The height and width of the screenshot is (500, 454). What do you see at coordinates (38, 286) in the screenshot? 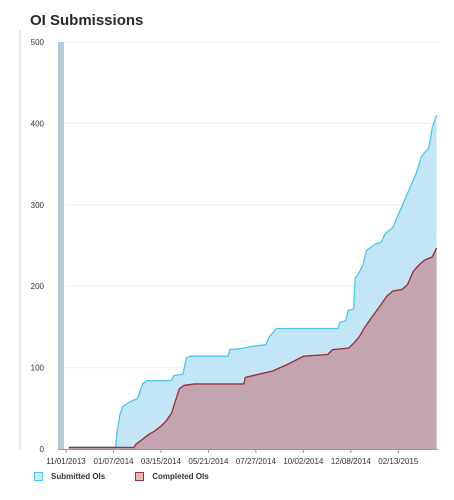
I see `y-tick-label: 200` at bounding box center [38, 286].